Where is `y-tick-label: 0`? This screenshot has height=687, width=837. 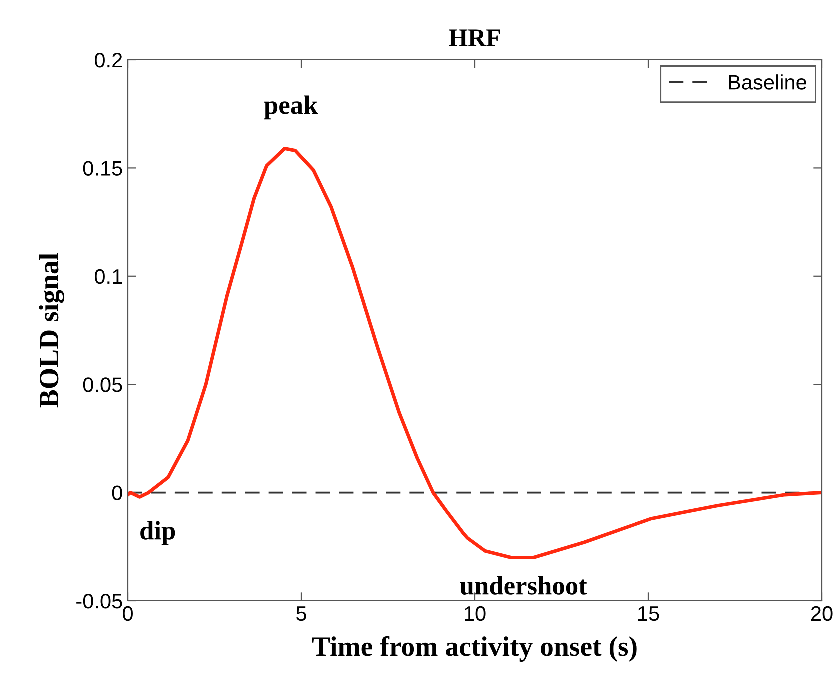
y-tick-label: 0 is located at coordinates (117, 493).